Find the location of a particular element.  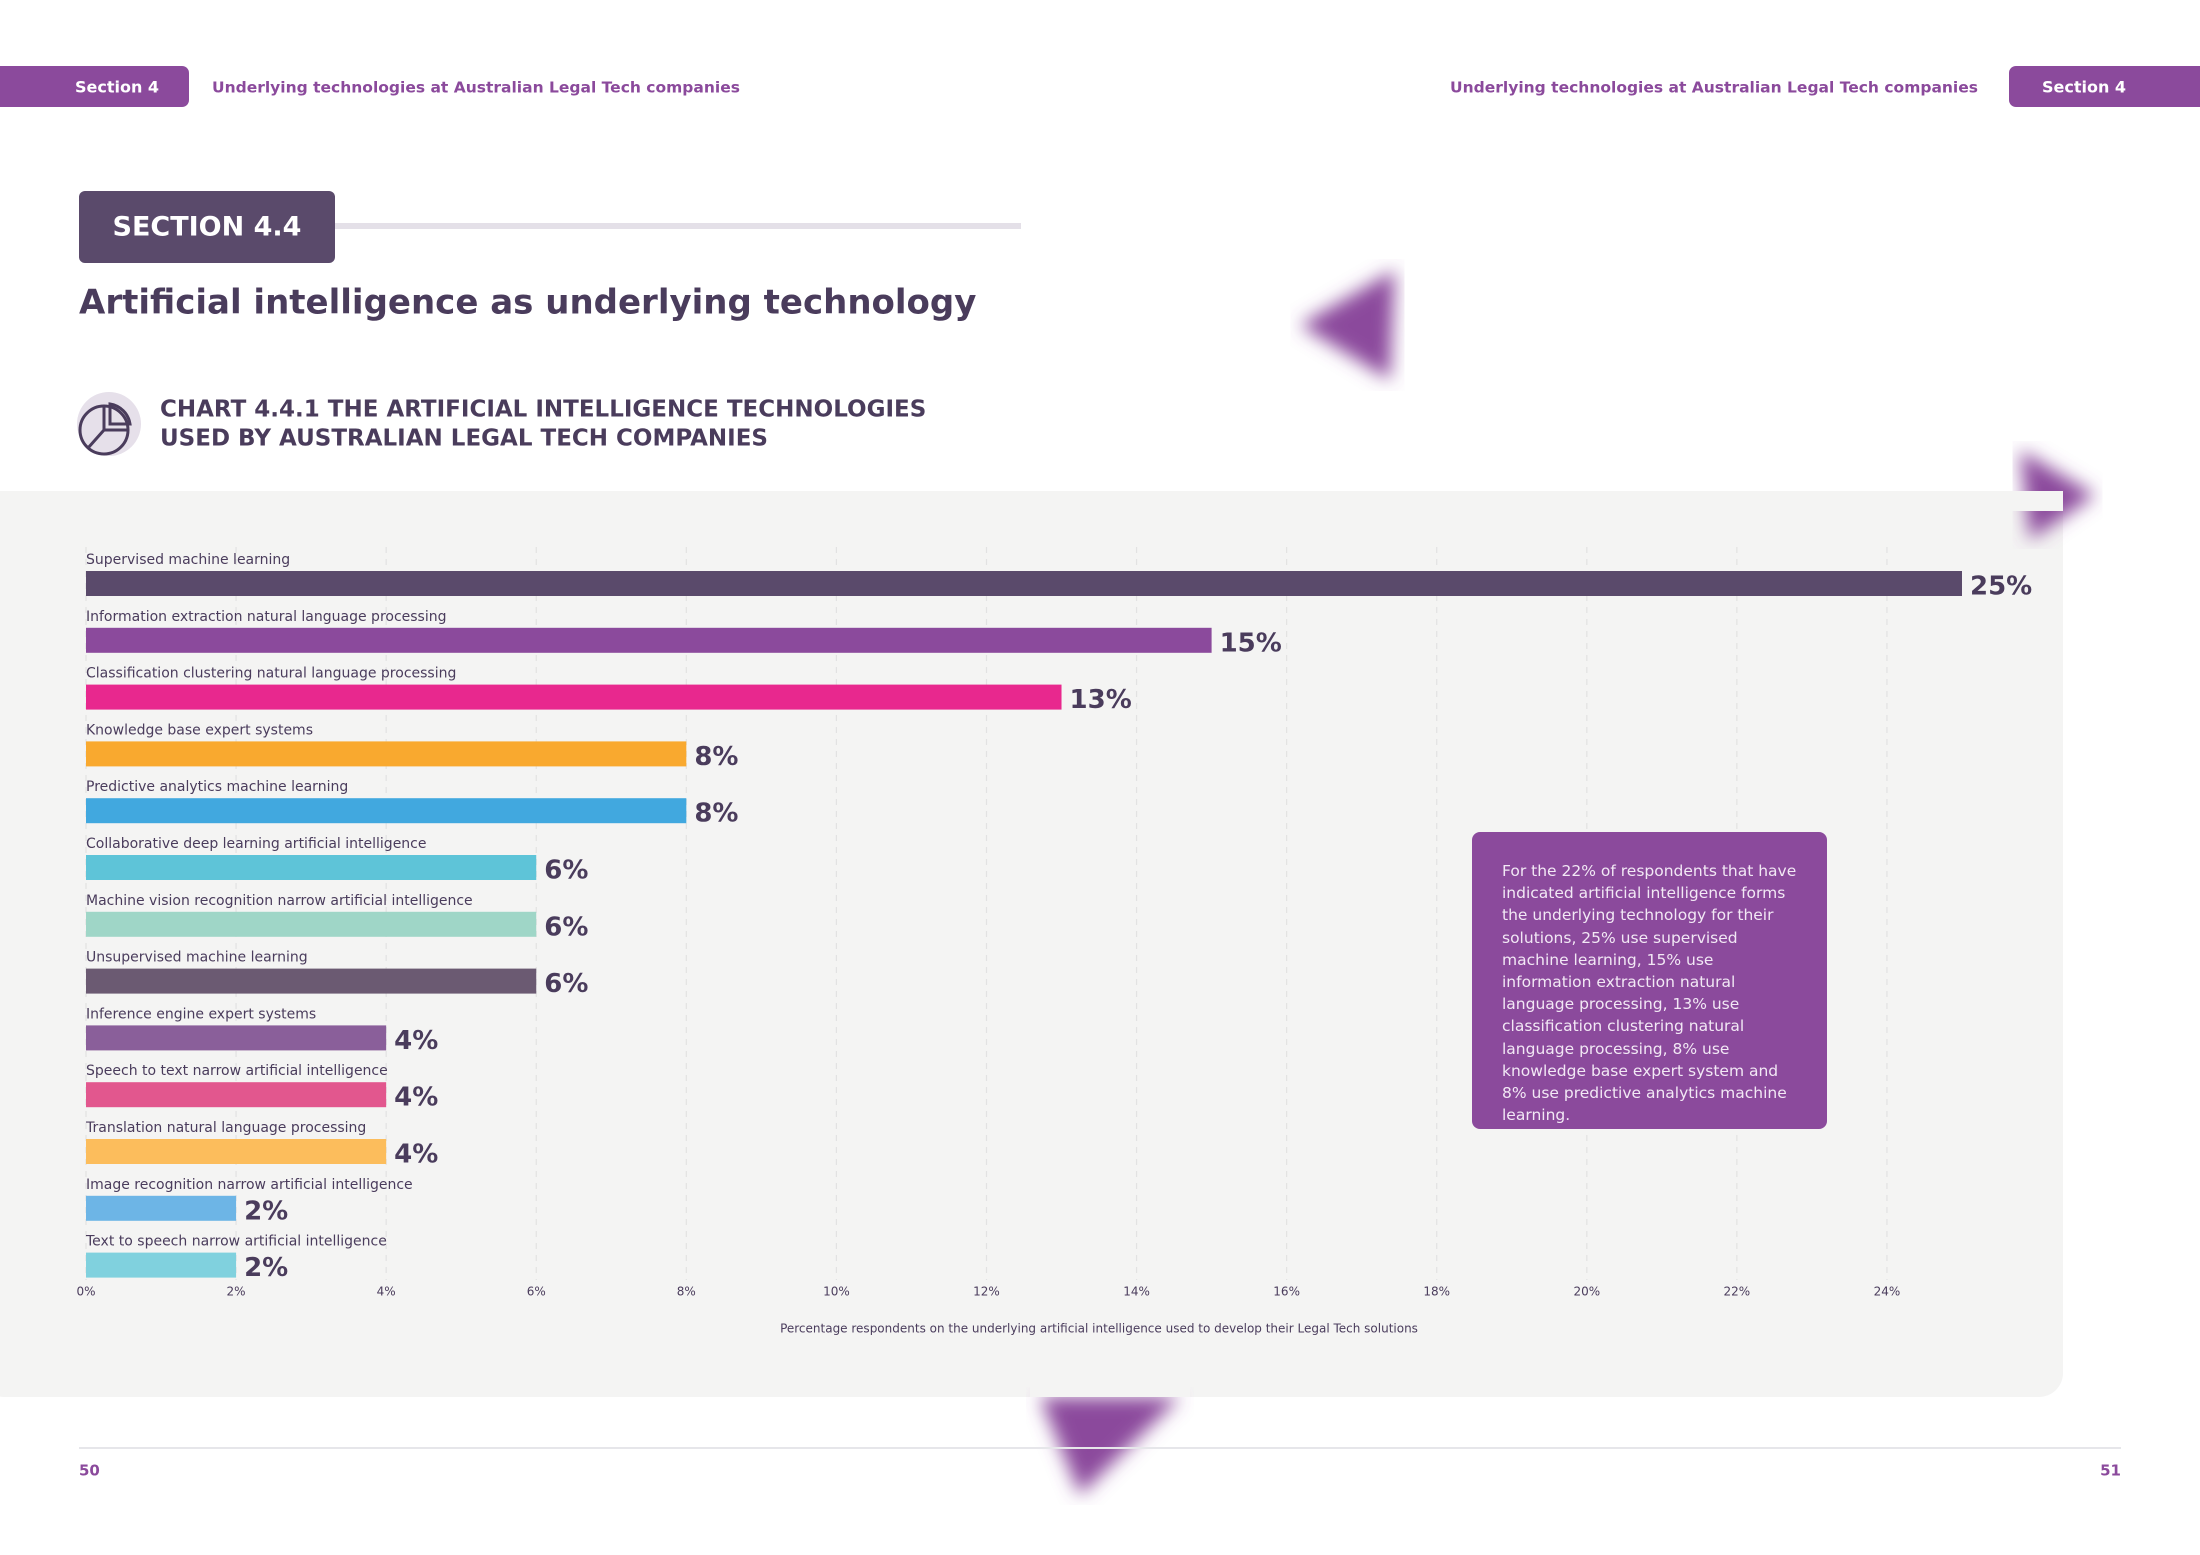

x-tick-label: 6% is located at coordinates (536, 1292).